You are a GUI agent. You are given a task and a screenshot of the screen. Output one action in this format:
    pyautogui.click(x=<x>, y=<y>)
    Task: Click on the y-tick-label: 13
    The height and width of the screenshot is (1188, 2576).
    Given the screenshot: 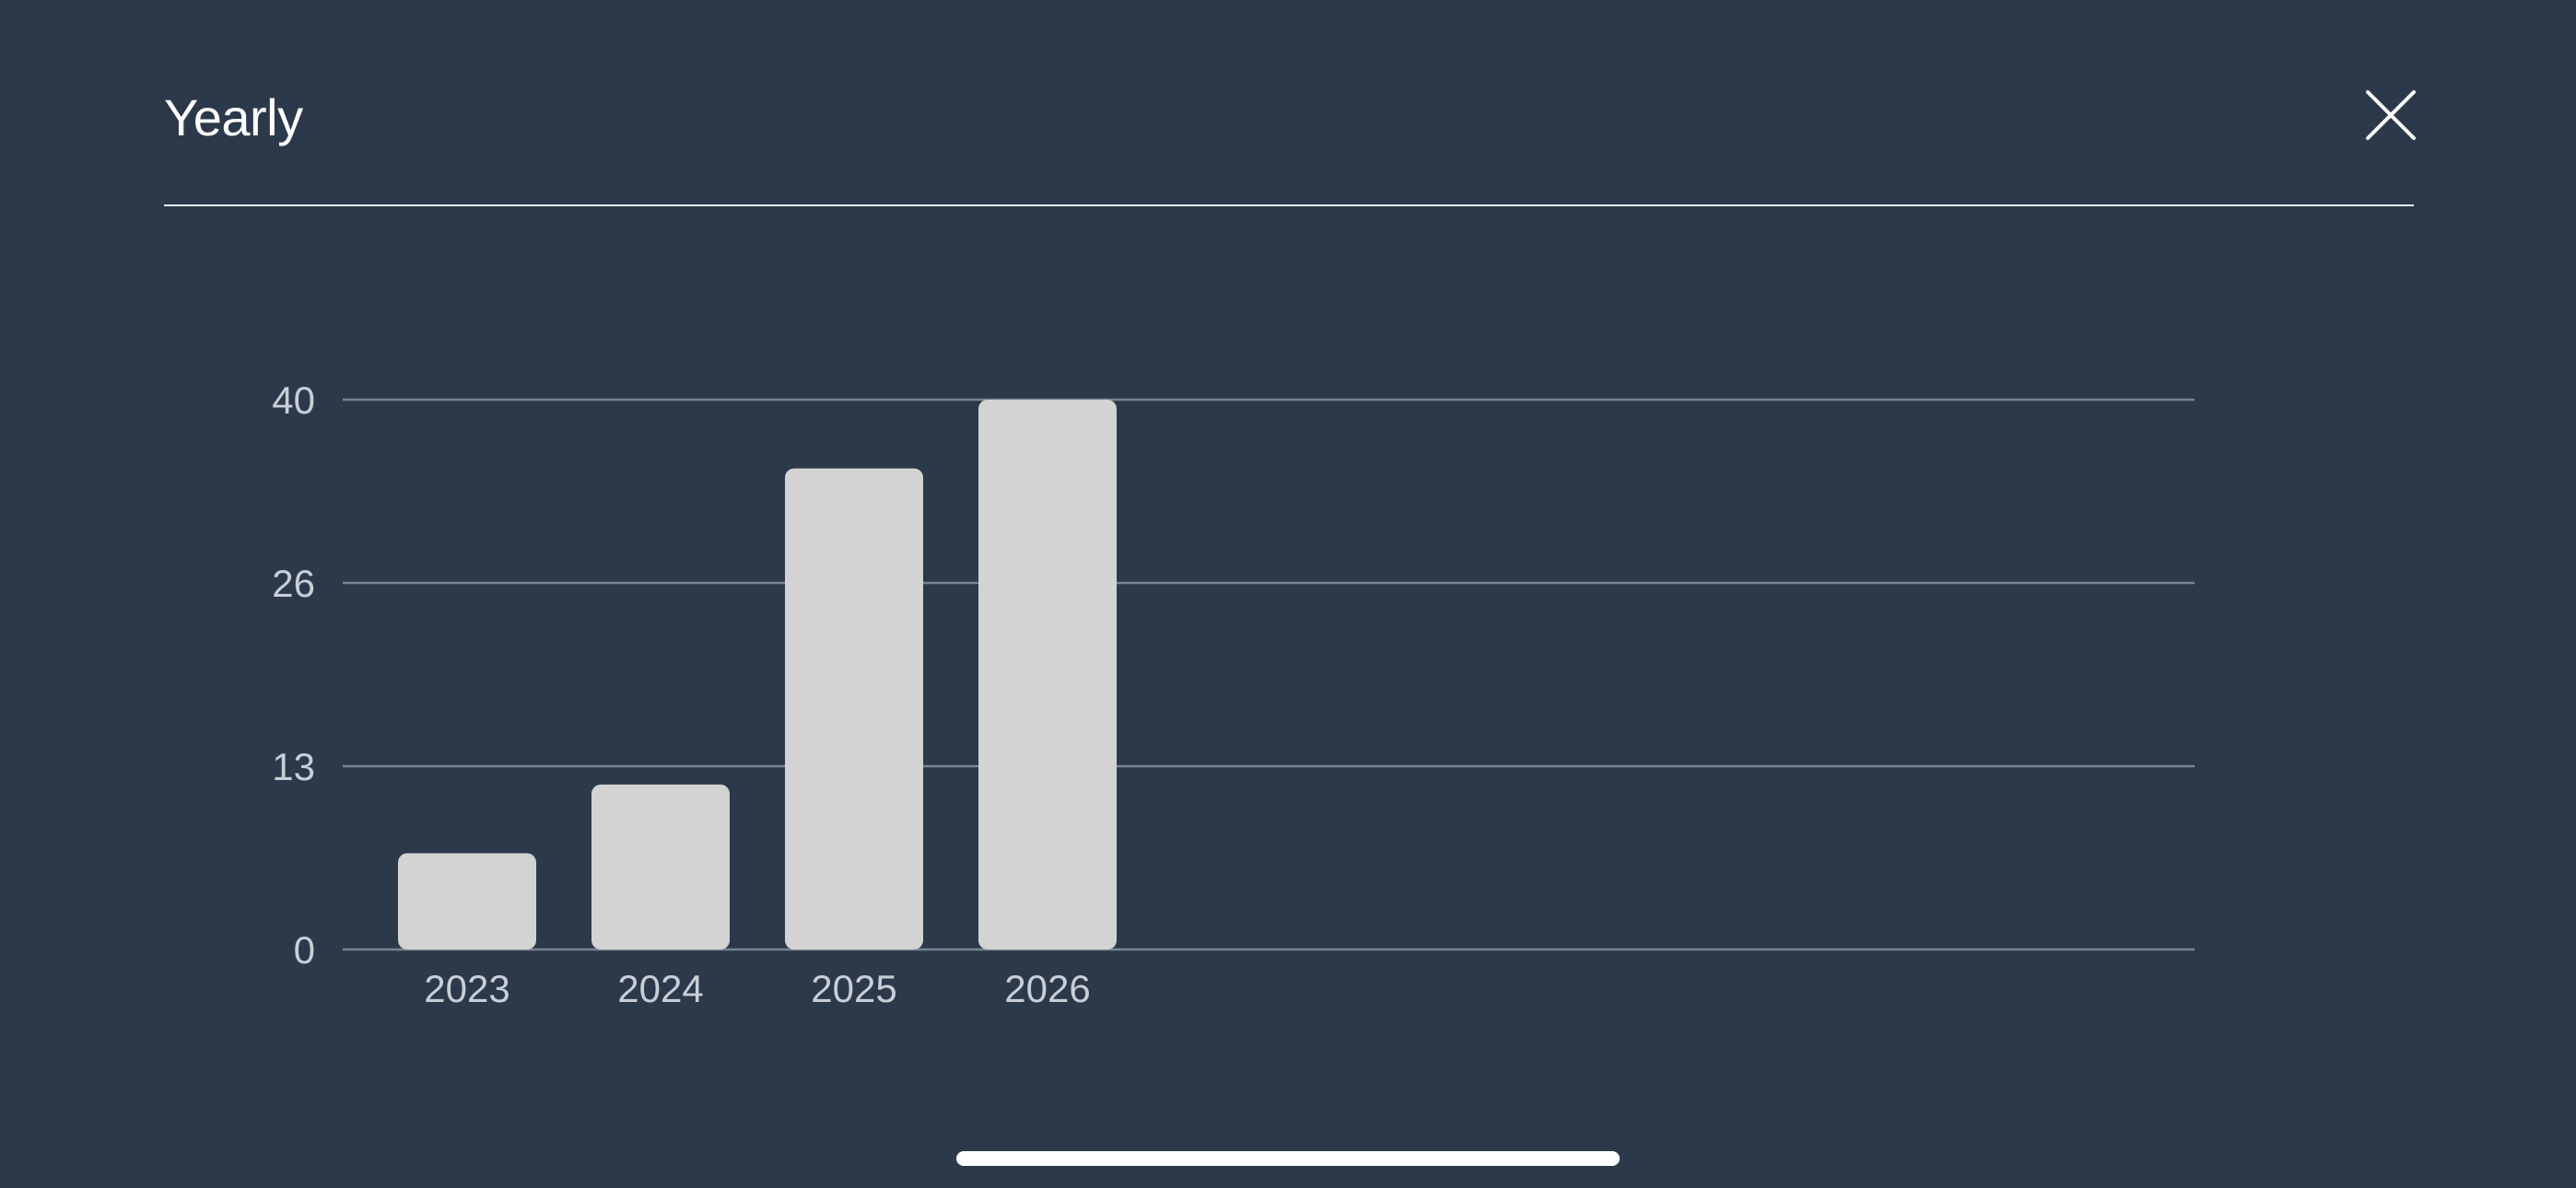 What is the action you would take?
    pyautogui.click(x=293, y=766)
    